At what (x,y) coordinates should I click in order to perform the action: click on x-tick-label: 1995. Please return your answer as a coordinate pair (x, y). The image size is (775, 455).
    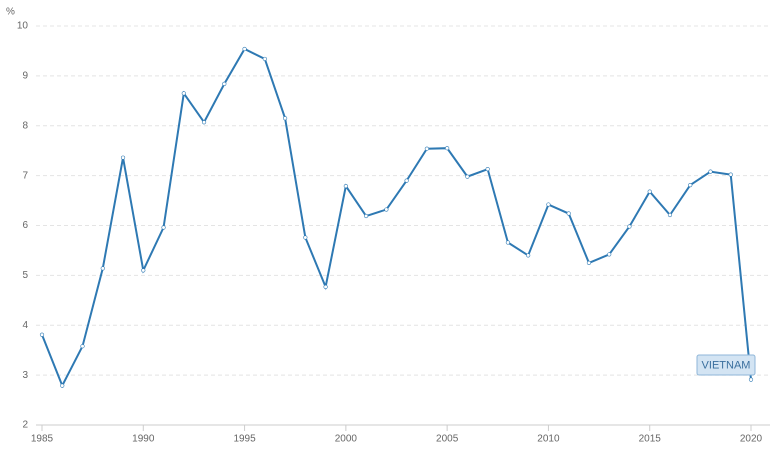
    Looking at the image, I should click on (244, 439).